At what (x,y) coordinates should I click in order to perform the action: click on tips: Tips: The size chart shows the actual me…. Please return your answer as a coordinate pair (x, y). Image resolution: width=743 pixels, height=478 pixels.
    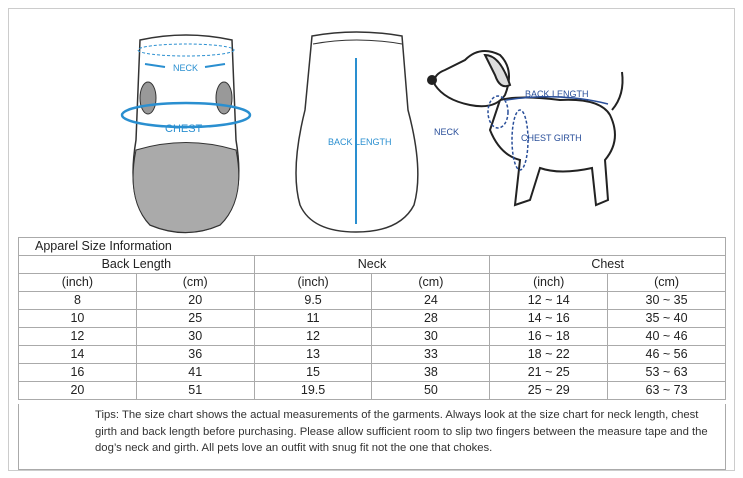
    Looking at the image, I should click on (372, 437).